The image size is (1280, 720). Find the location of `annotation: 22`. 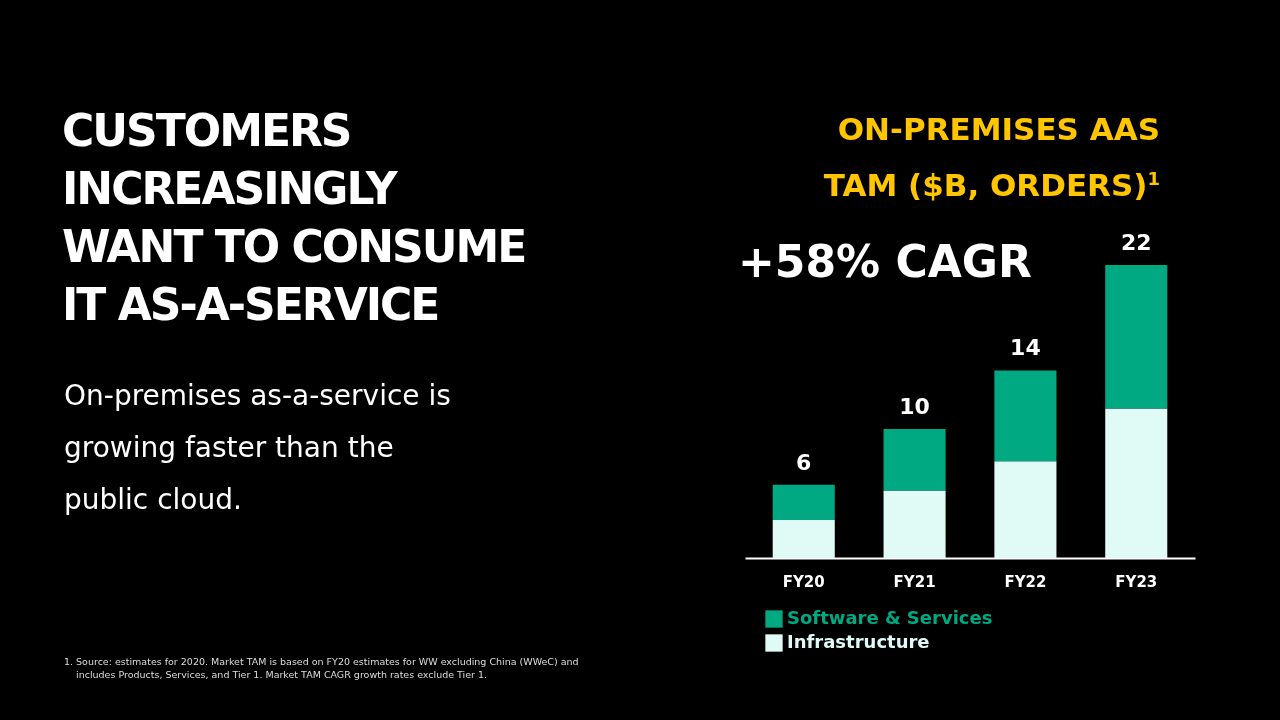

annotation: 22 is located at coordinates (1136, 242).